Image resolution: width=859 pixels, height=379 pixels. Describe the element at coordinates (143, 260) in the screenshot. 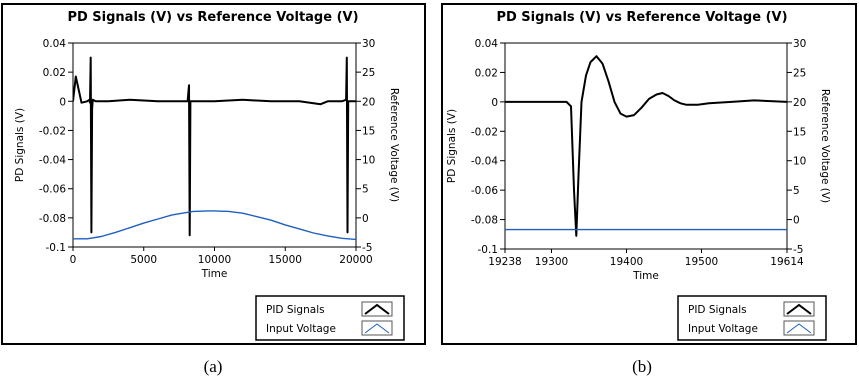

I see `x-tick-label: 5000` at that location.